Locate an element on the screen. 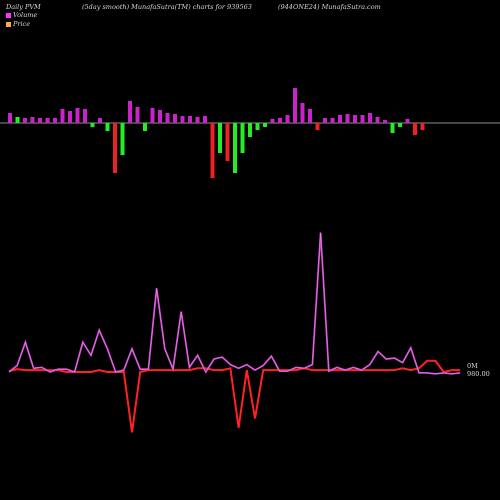 The width and height of the screenshot is (500, 500). end-label-price: 980.00 is located at coordinates (478, 374).